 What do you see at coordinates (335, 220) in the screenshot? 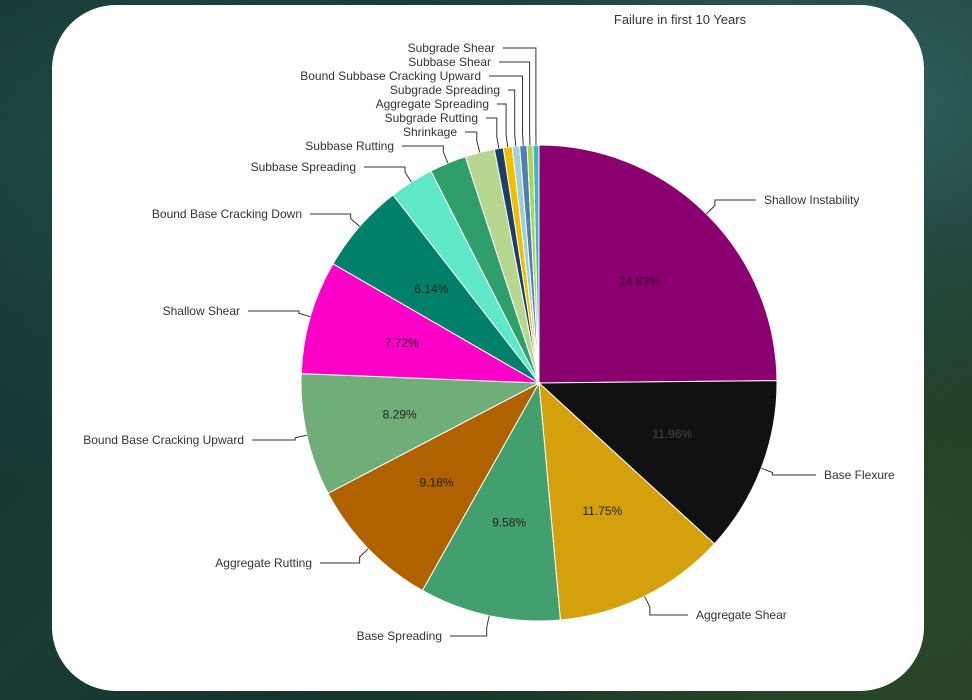
I see `leader-line-bound-base-cracking-down` at bounding box center [335, 220].